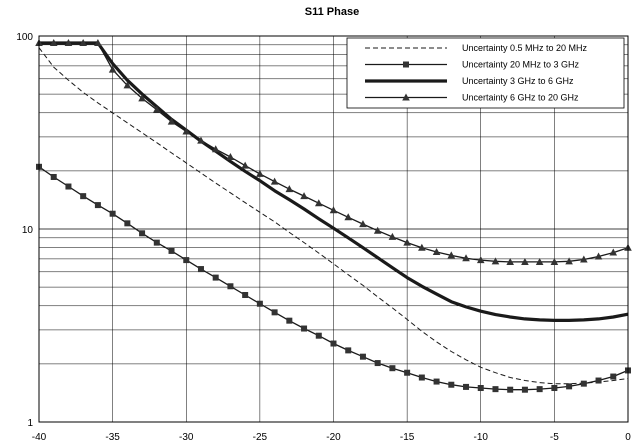  I want to click on legend-marker-square, so click(406, 64).